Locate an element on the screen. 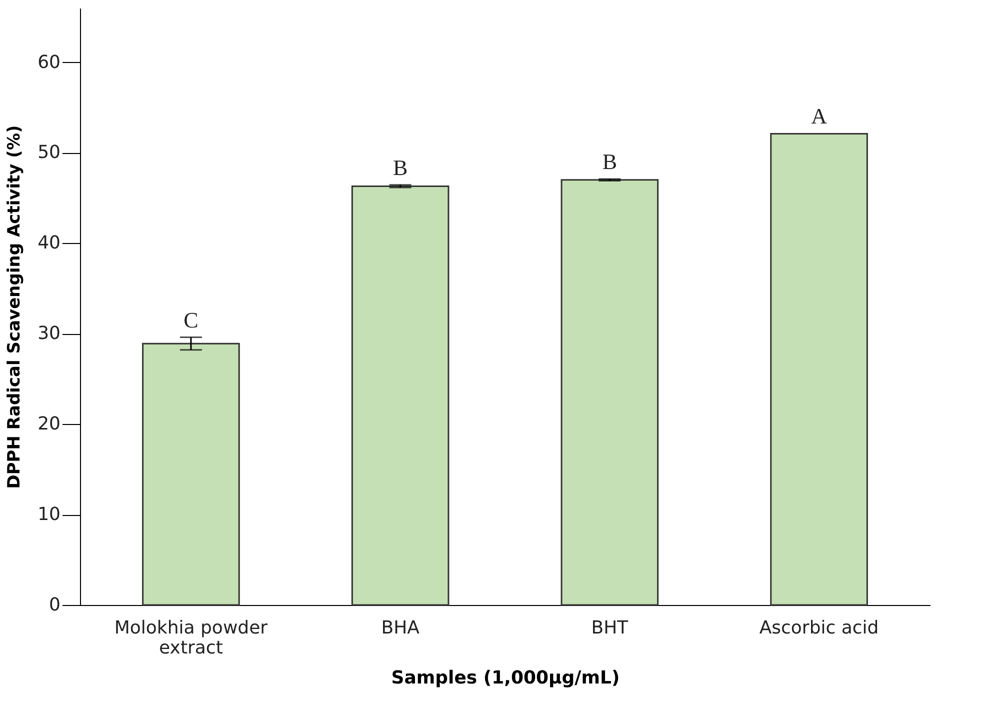 The width and height of the screenshot is (983, 720). y-tick-label: 0 is located at coordinates (54, 605).